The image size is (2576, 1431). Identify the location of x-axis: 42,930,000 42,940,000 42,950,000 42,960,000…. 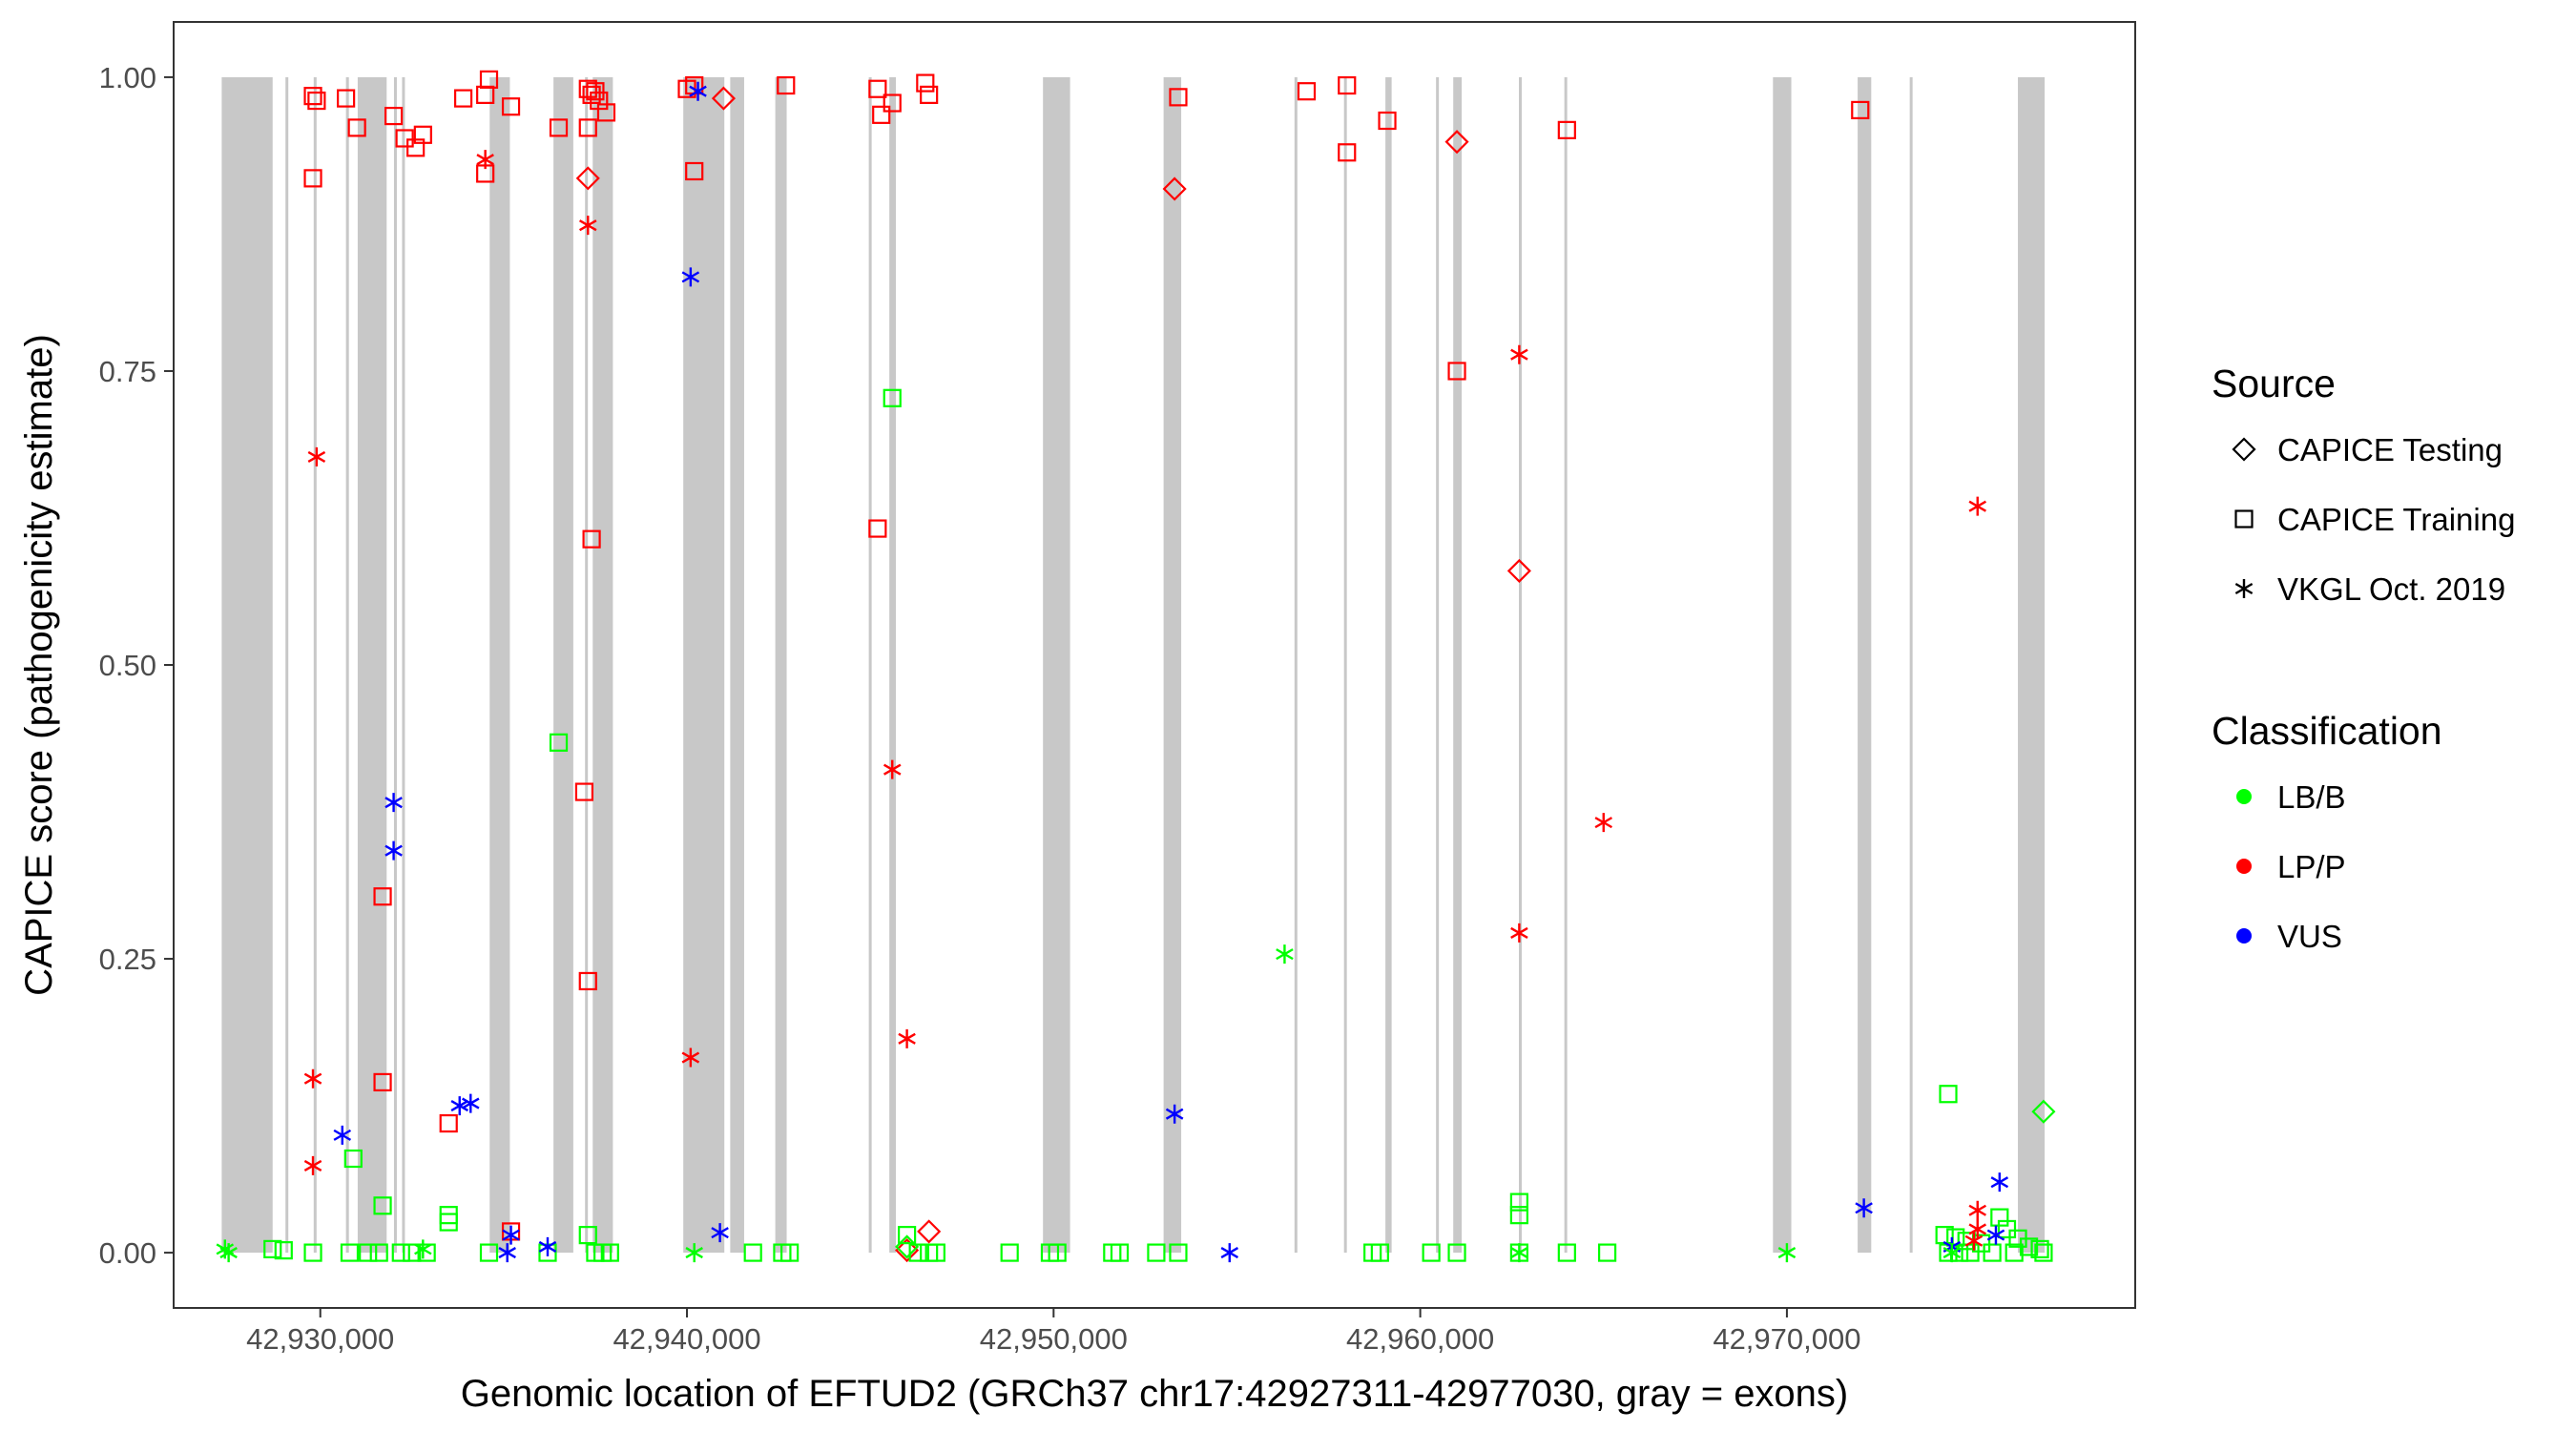
(1053, 1332).